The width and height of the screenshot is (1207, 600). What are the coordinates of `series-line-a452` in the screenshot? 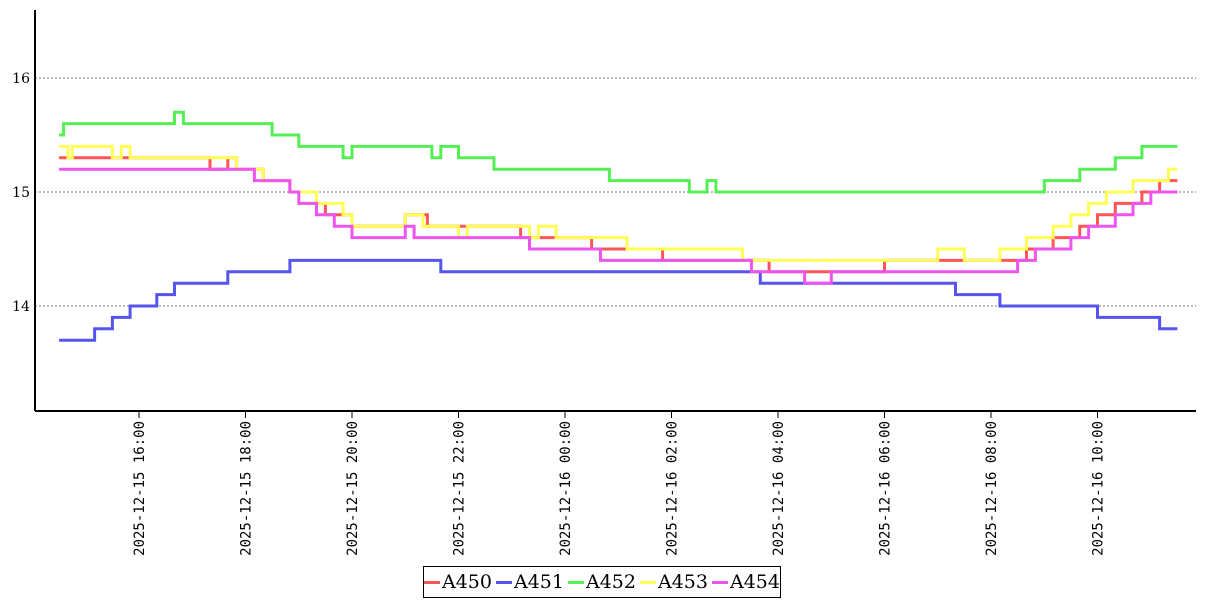 It's located at (618, 152).